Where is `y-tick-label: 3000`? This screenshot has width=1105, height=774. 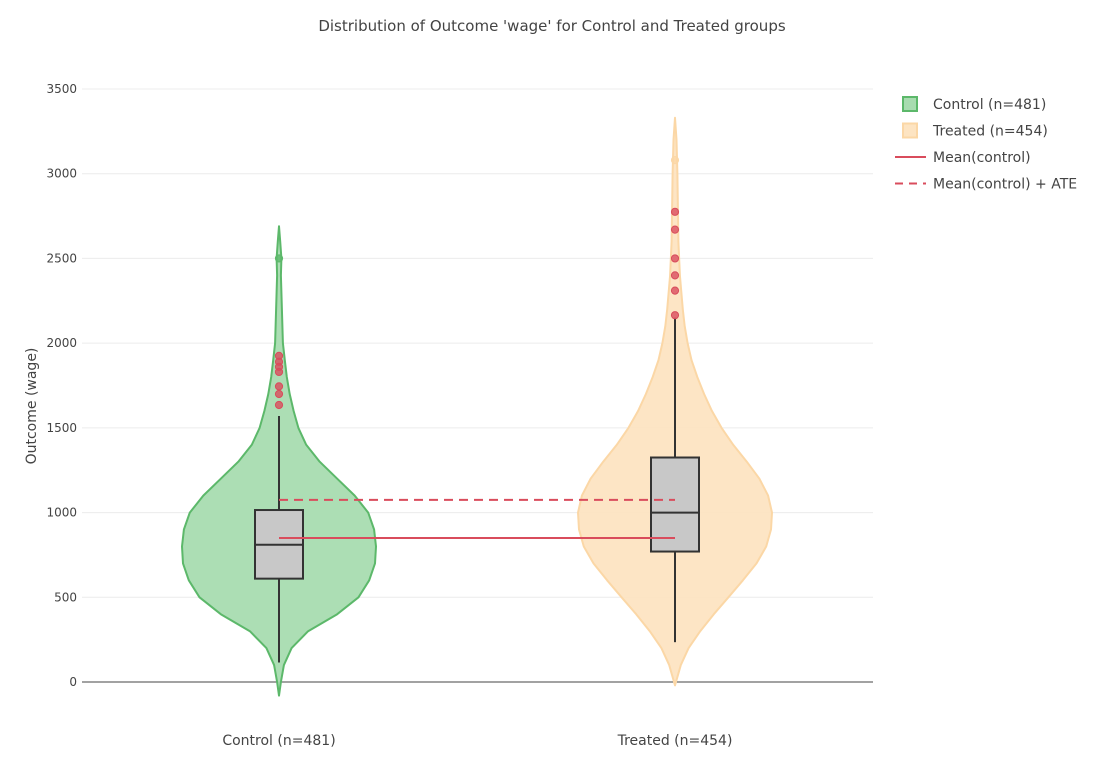 y-tick-label: 3000 is located at coordinates (61, 174).